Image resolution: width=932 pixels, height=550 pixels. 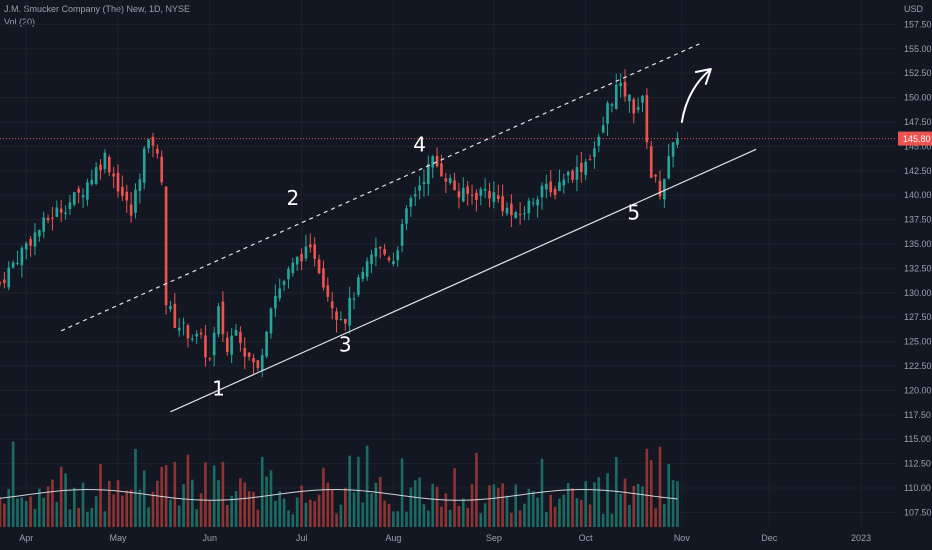 What do you see at coordinates (917, 464) in the screenshot?
I see `y-tick-label: 112.50` at bounding box center [917, 464].